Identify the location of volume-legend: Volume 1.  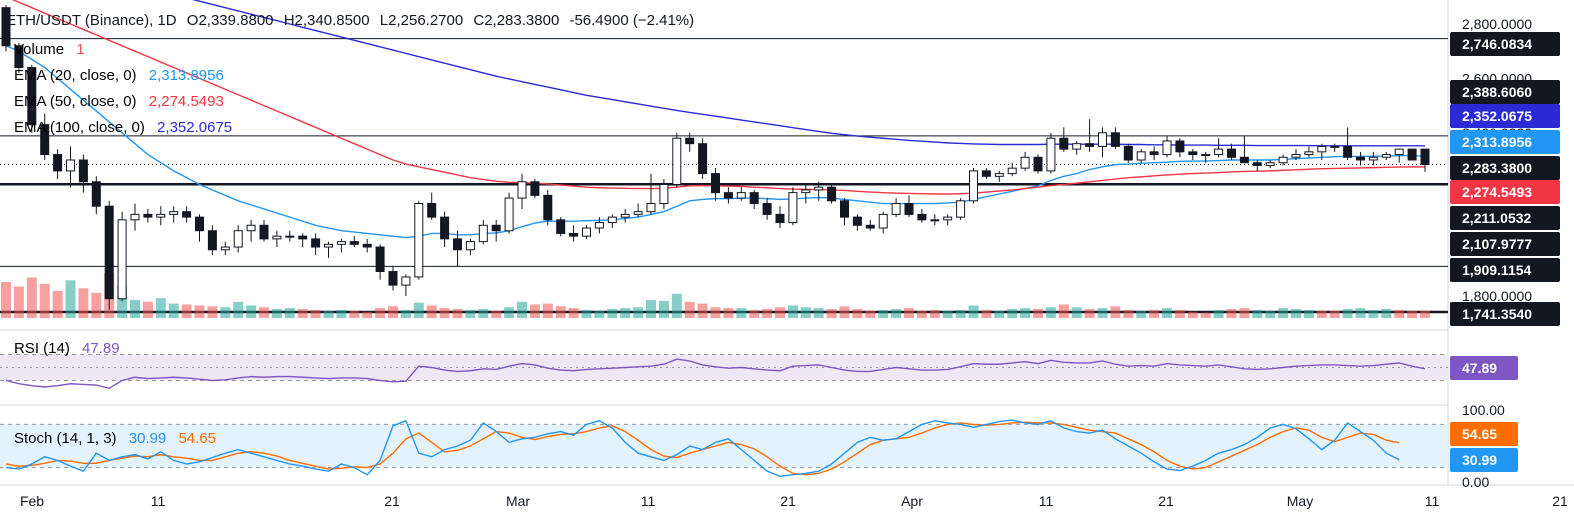
(49, 50).